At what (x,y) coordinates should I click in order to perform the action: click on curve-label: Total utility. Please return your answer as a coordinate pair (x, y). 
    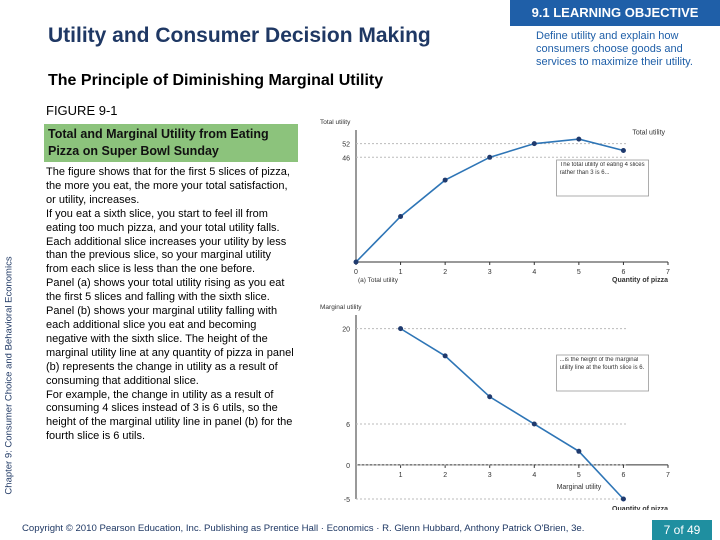
    Looking at the image, I should click on (648, 132).